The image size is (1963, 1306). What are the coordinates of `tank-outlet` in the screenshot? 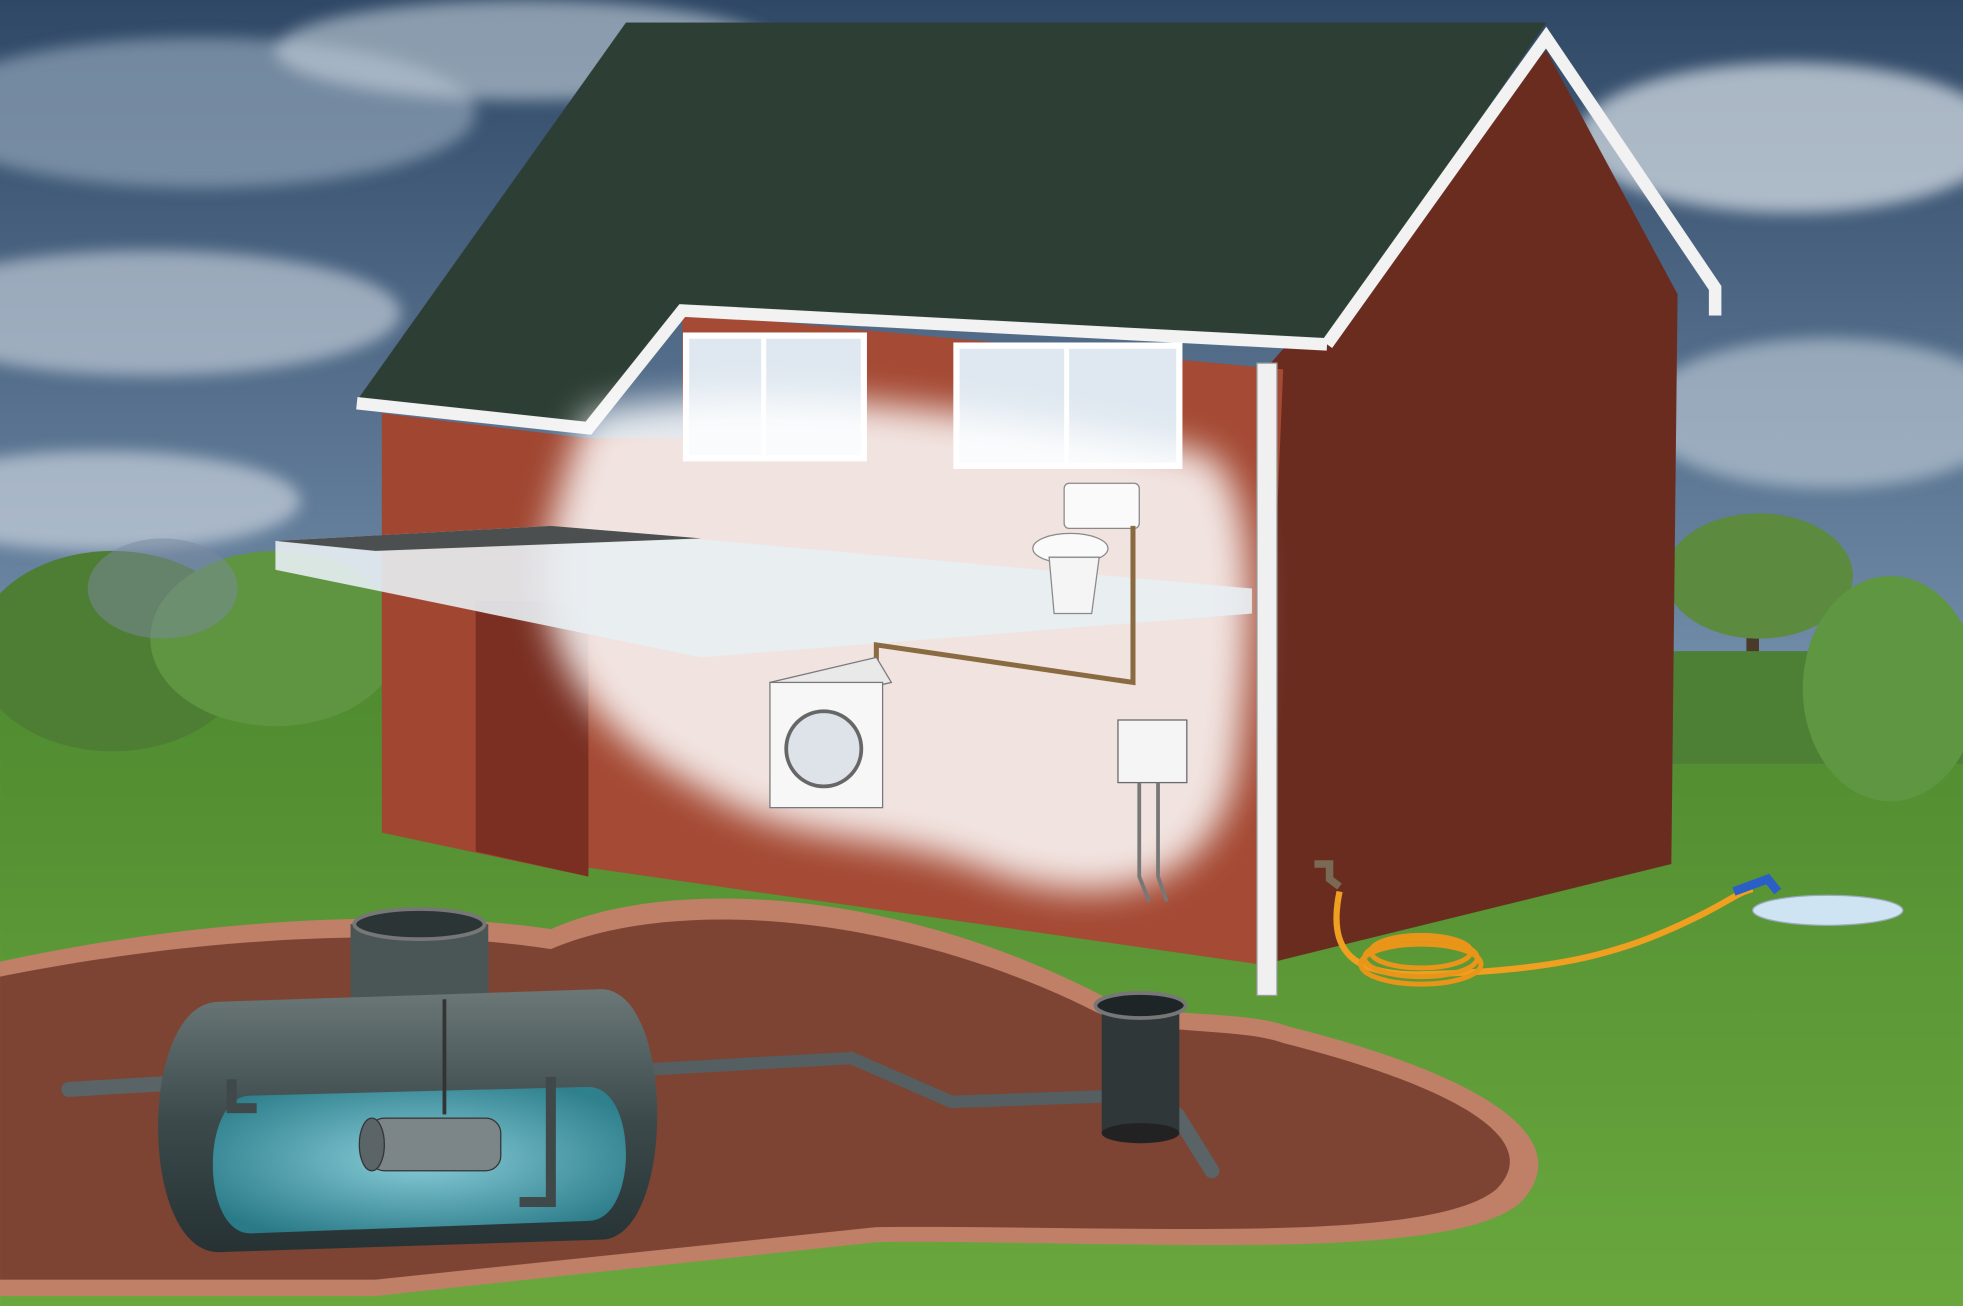 It's located at (537, 1142).